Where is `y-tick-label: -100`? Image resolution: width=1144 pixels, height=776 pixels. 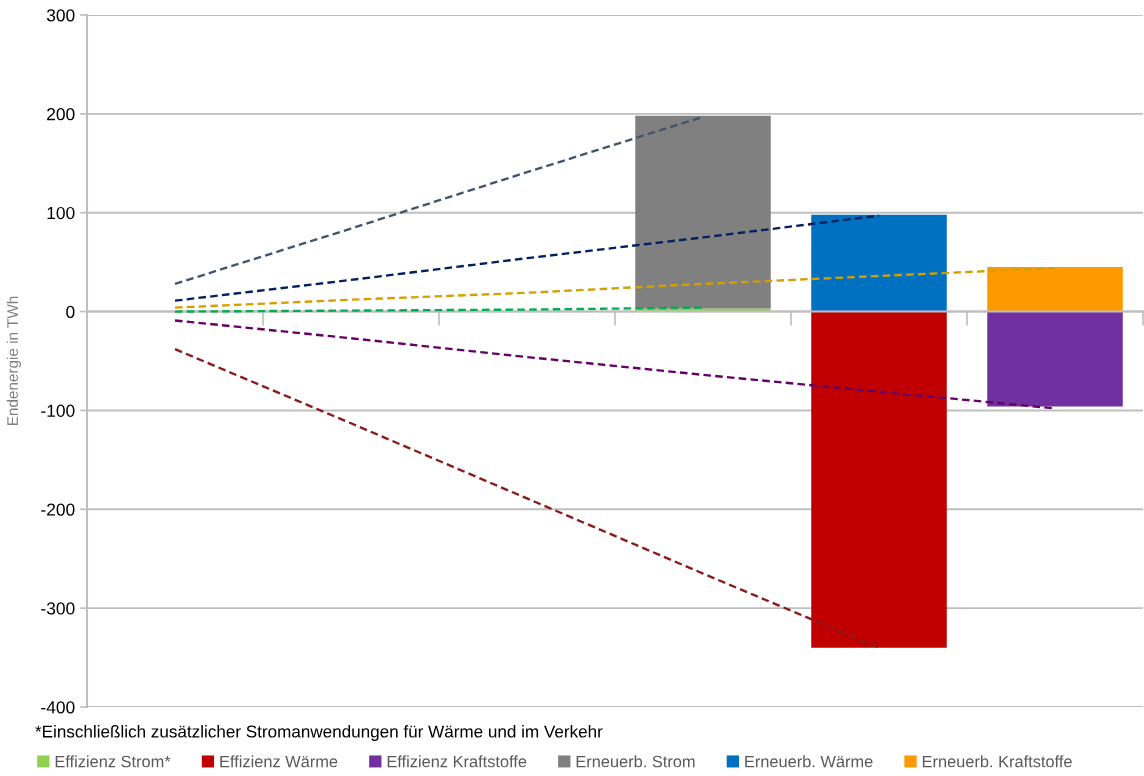
y-tick-label: -100 is located at coordinates (58, 410).